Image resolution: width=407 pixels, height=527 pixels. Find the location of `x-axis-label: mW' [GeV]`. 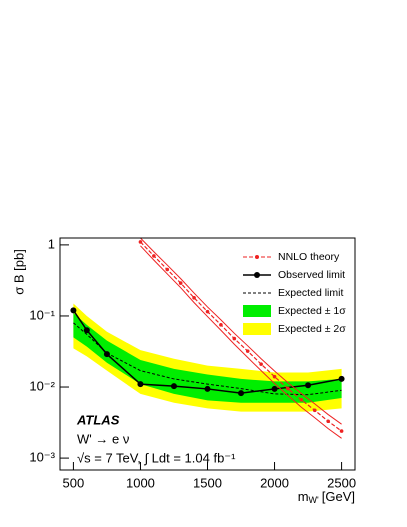

x-axis-label: mW' [GeV] is located at coordinates (326, 497).